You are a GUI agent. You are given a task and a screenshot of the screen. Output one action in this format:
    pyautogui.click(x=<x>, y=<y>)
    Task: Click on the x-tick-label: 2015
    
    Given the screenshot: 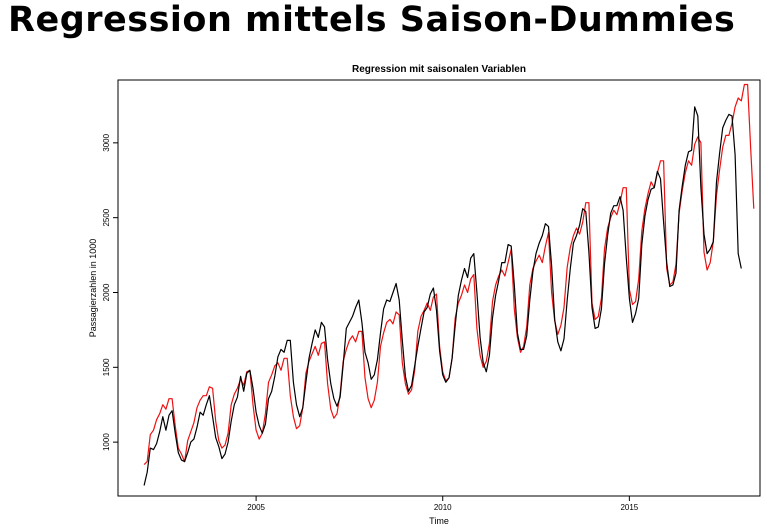 What is the action you would take?
    pyautogui.click(x=629, y=507)
    